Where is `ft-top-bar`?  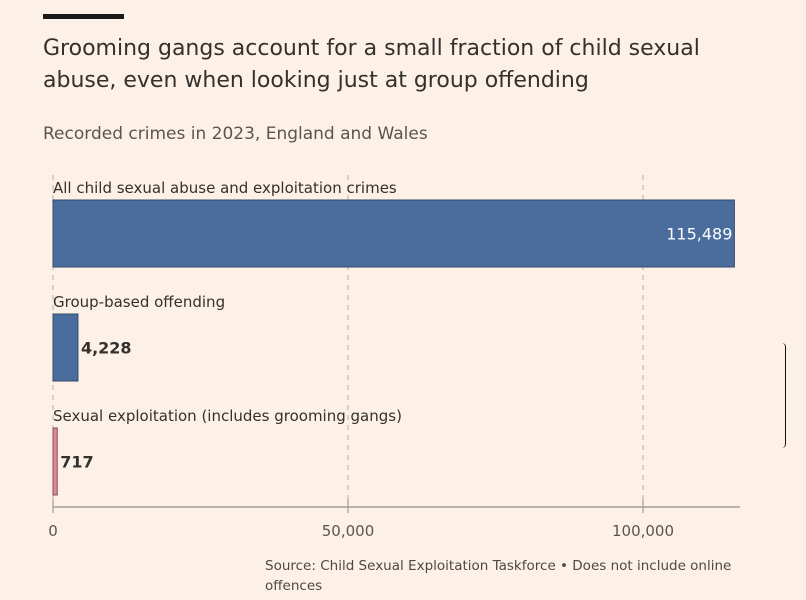 ft-top-bar is located at coordinates (83, 16).